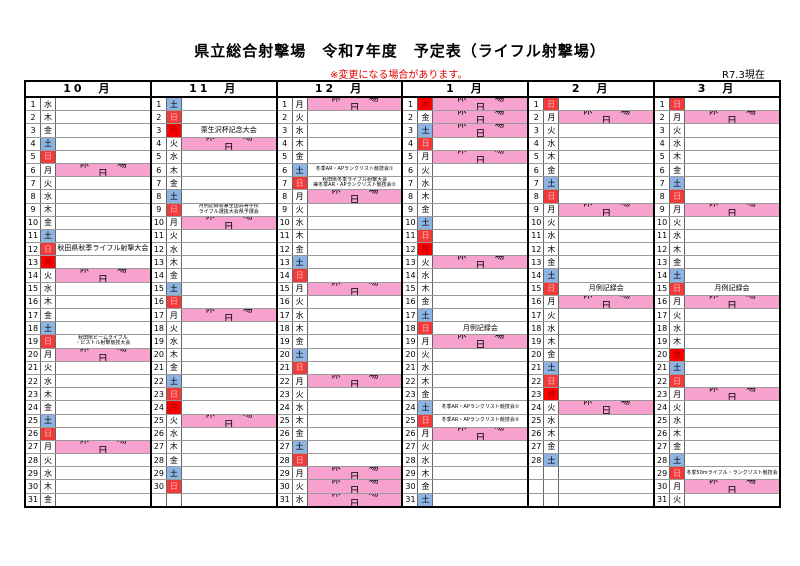  What do you see at coordinates (213, 210) in the screenshot?
I see `day-row: 9 日 月例記録会兼全国高等学校 ライフル選抜大会県予選会` at bounding box center [213, 210].